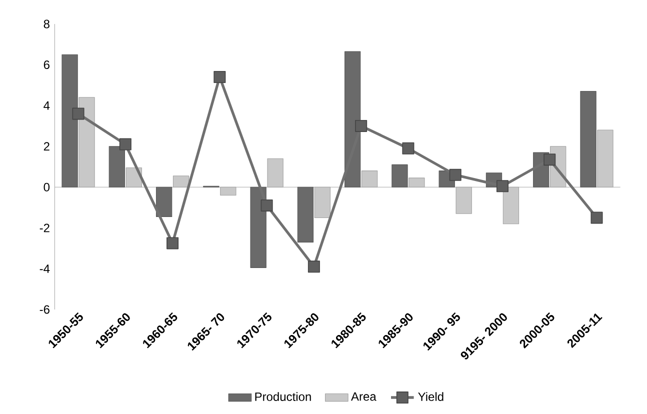 The width and height of the screenshot is (647, 414). What do you see at coordinates (283, 397) in the screenshot?
I see `legend-label: Production` at bounding box center [283, 397].